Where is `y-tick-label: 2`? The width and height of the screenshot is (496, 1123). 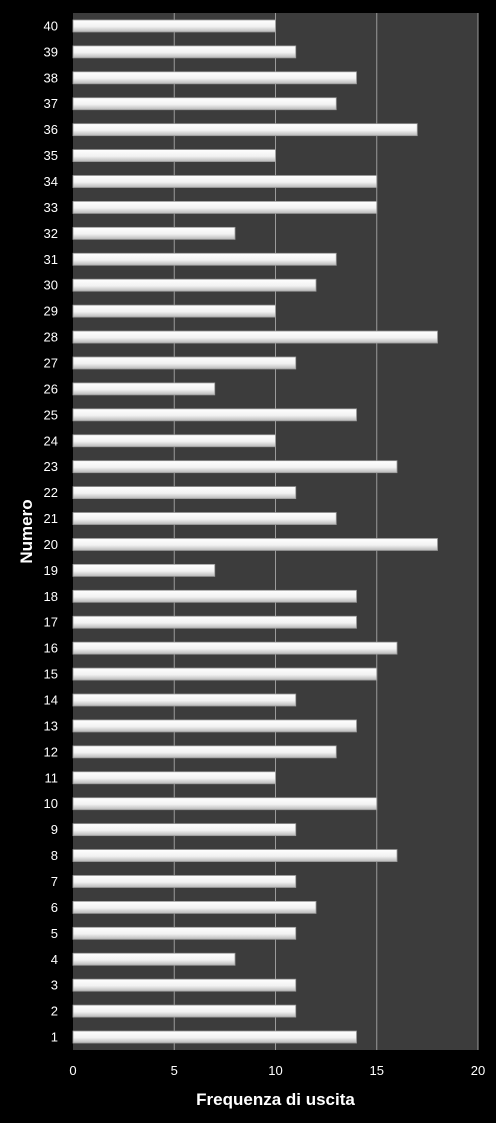
y-tick-label: 2 is located at coordinates (54, 1011).